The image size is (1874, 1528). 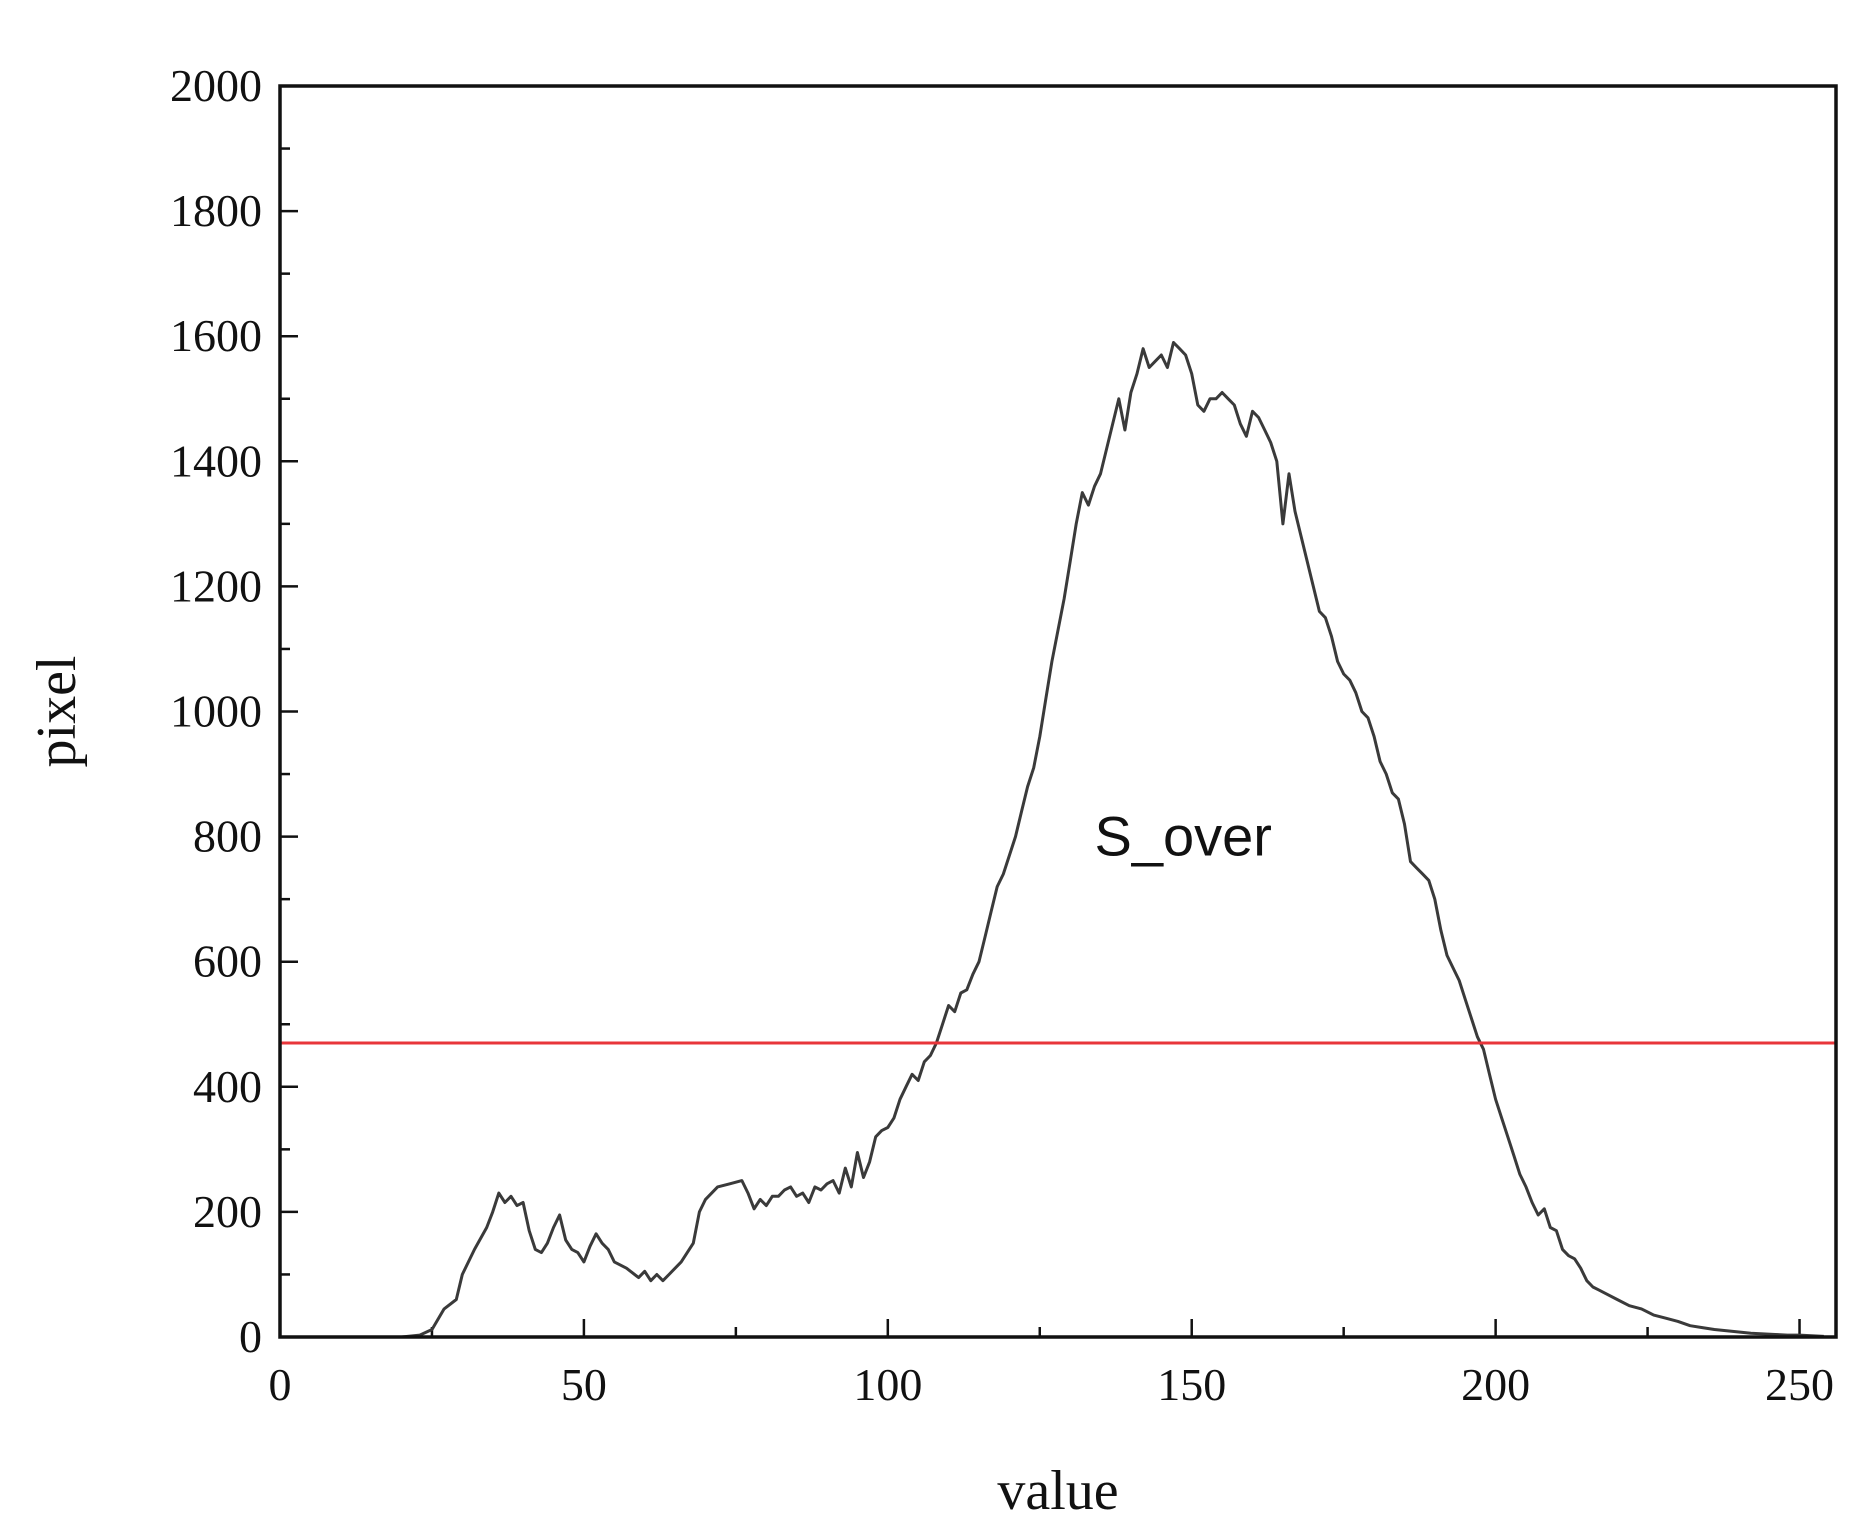 What do you see at coordinates (227, 836) in the screenshot?
I see `y-tick-label: 800` at bounding box center [227, 836].